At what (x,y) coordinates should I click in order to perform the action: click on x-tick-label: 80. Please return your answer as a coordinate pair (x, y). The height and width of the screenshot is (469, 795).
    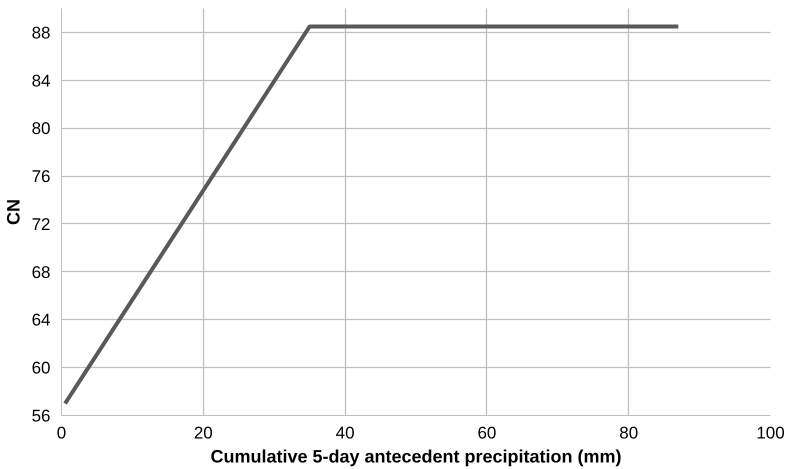
    Looking at the image, I should click on (628, 433).